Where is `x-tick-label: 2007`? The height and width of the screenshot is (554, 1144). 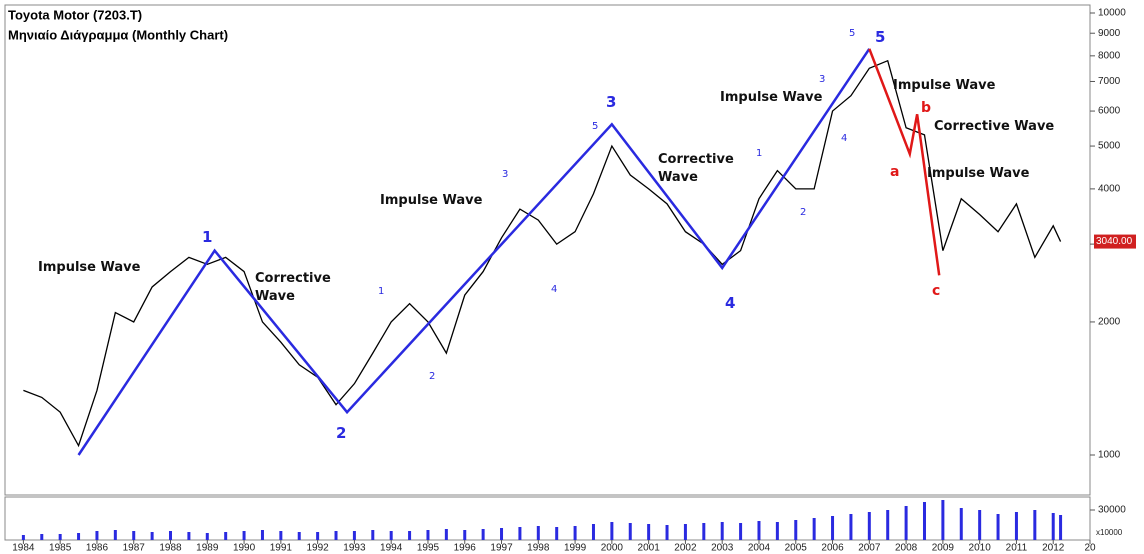
x-tick-label: 2007 is located at coordinates (869, 548).